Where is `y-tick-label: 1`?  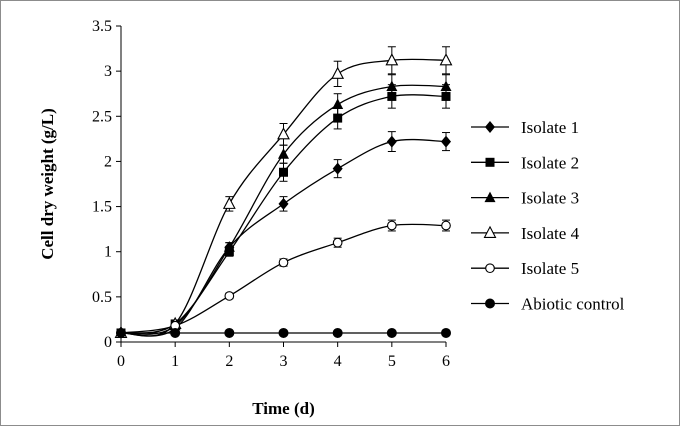 y-tick-label: 1 is located at coordinates (108, 252).